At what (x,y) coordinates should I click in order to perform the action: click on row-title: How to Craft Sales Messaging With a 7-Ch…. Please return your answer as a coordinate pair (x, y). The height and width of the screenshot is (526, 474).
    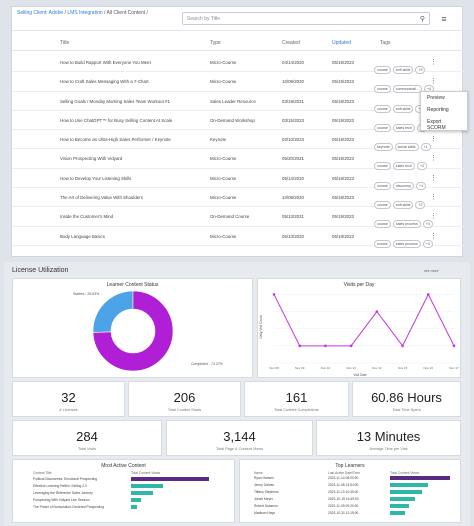
    Looking at the image, I should click on (104, 82).